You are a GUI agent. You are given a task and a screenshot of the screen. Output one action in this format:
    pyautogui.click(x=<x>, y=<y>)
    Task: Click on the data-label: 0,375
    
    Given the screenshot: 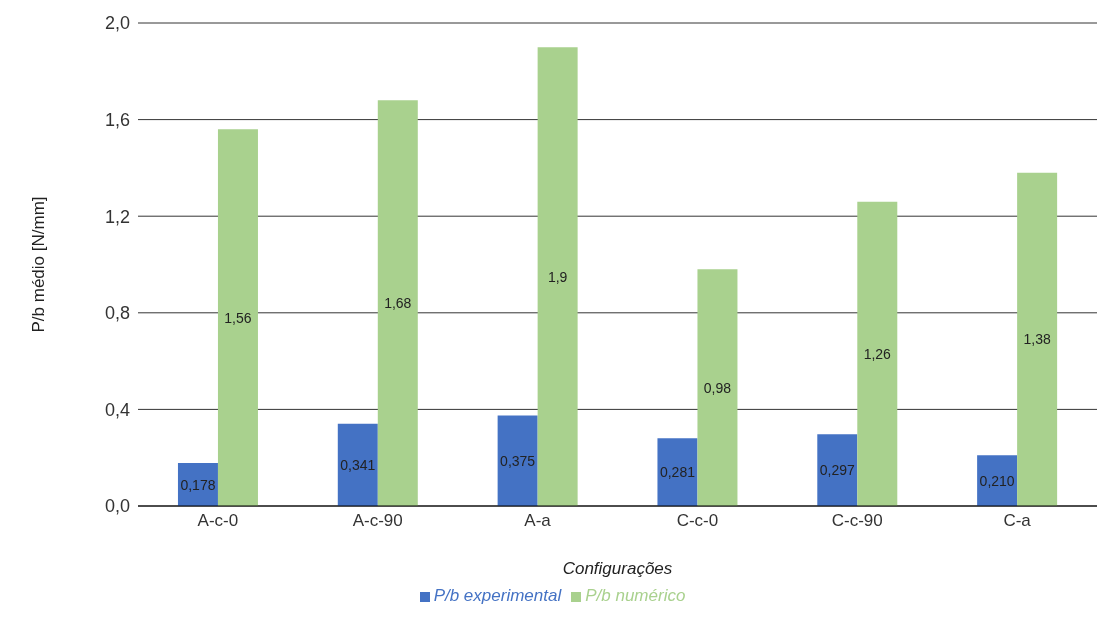 What is the action you would take?
    pyautogui.click(x=518, y=460)
    